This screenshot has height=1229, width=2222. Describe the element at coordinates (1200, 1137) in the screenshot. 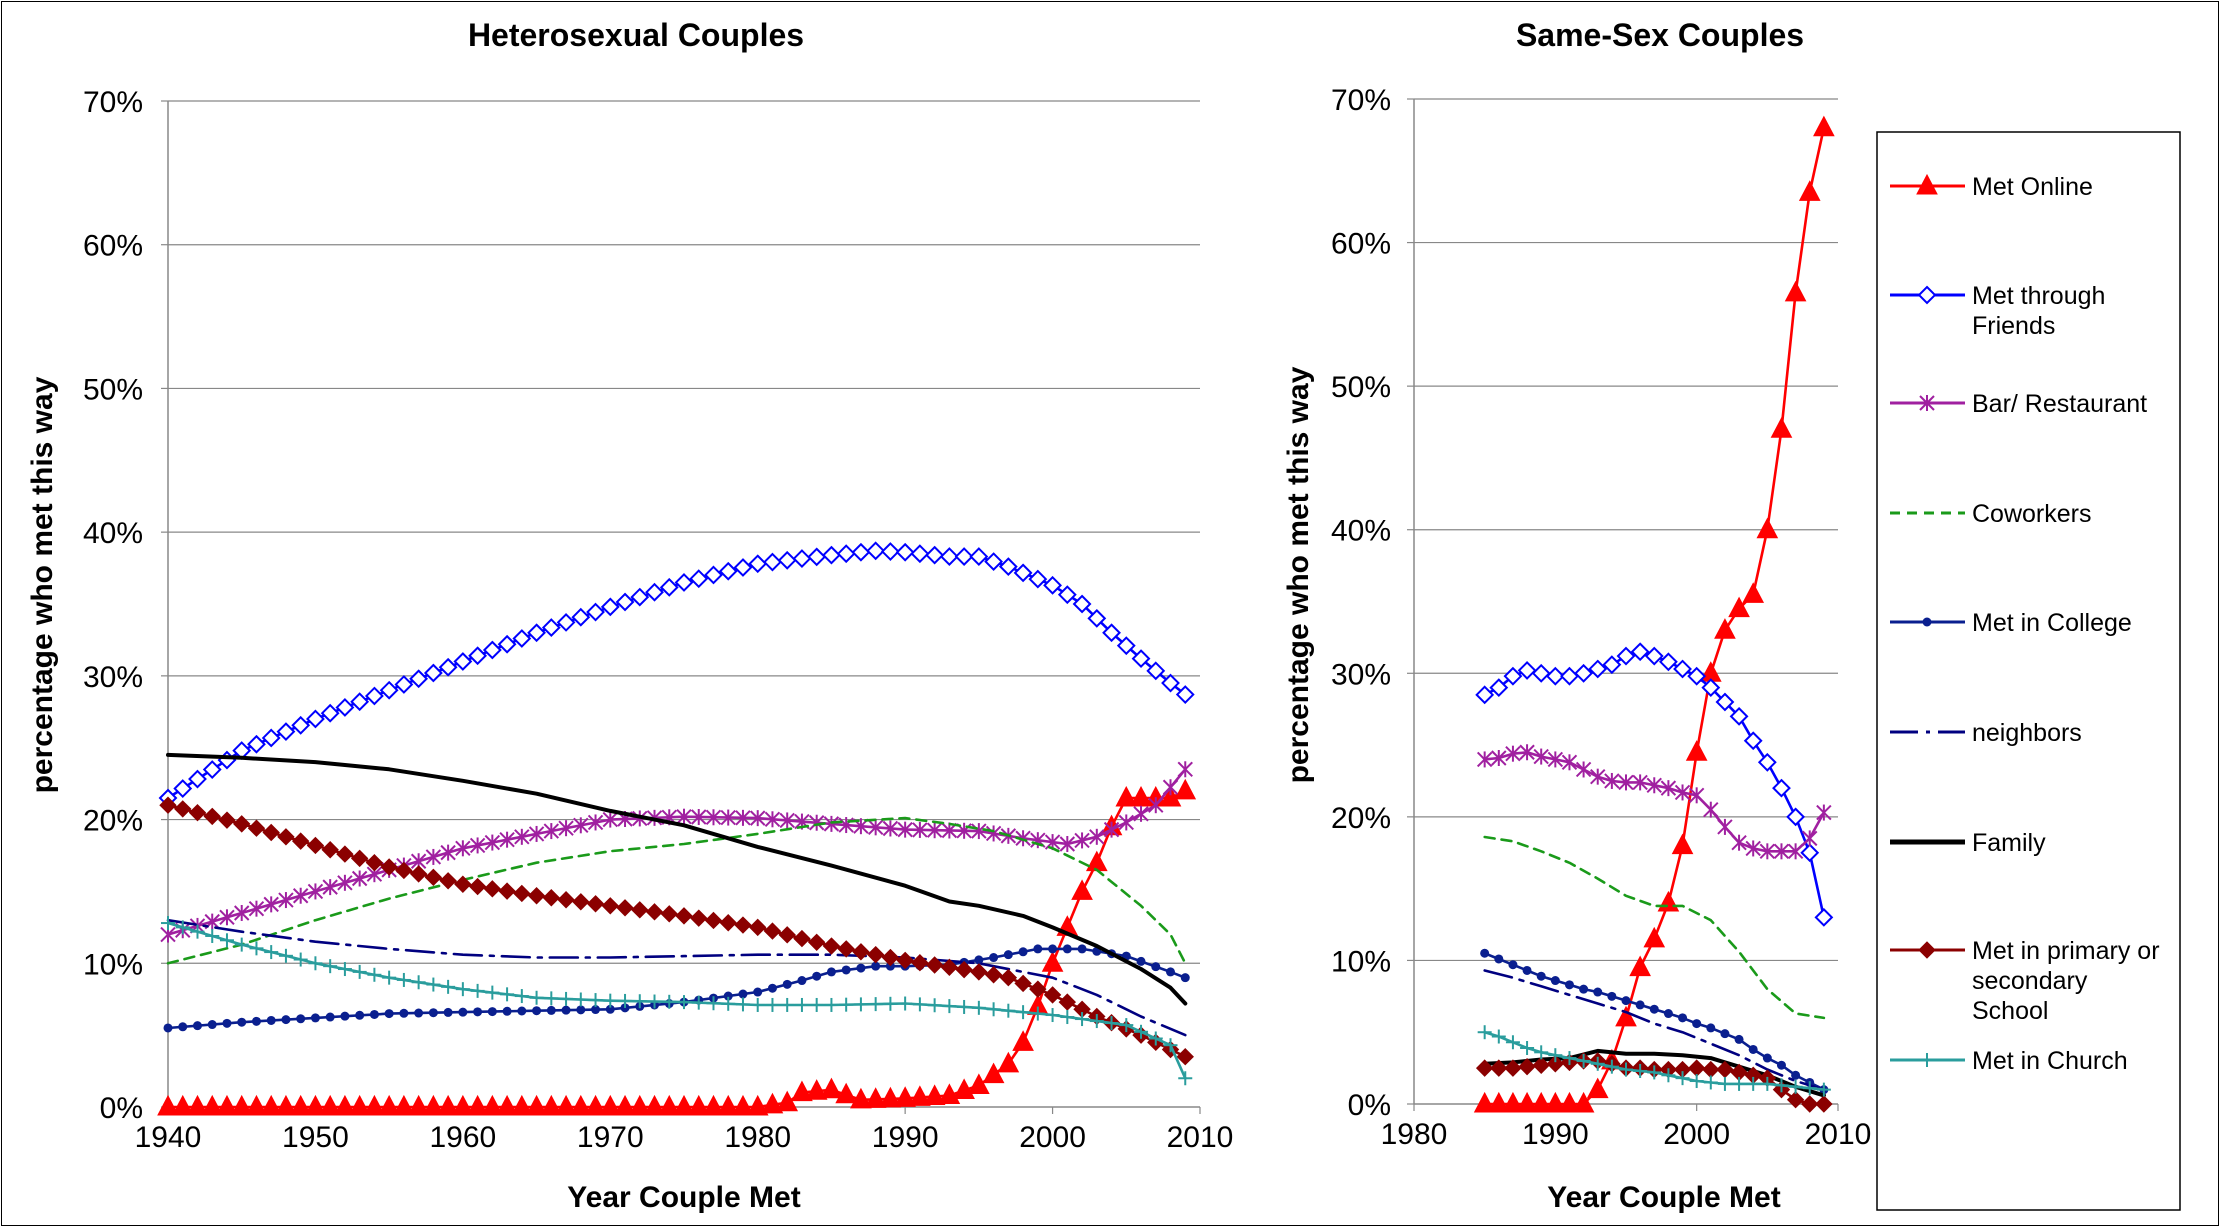

I see `x-tick-label: 2010` at that location.